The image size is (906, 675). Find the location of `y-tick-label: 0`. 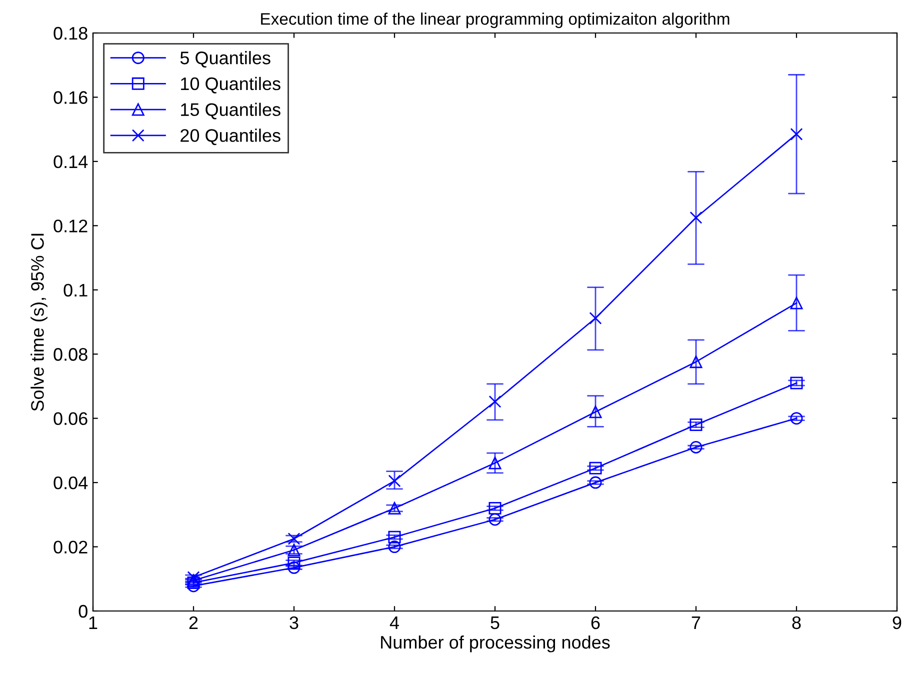

y-tick-label: 0 is located at coordinates (83, 611).